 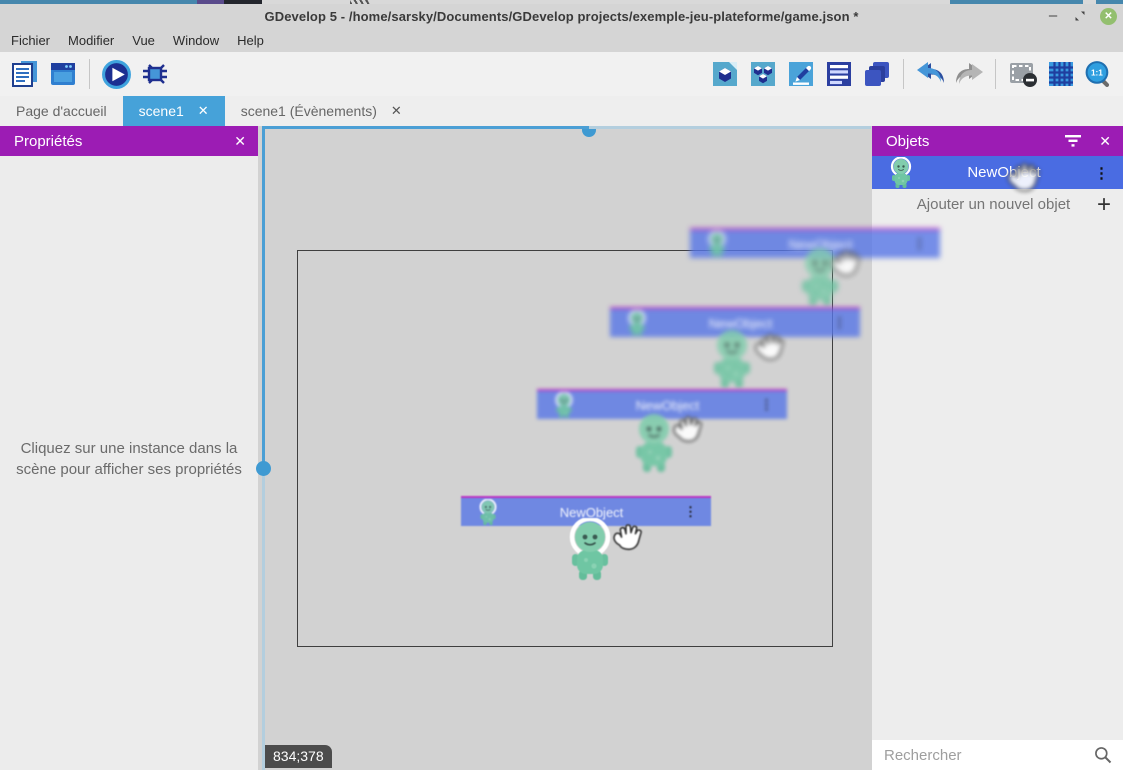 I want to click on menu-window: Window, so click(x=196, y=40).